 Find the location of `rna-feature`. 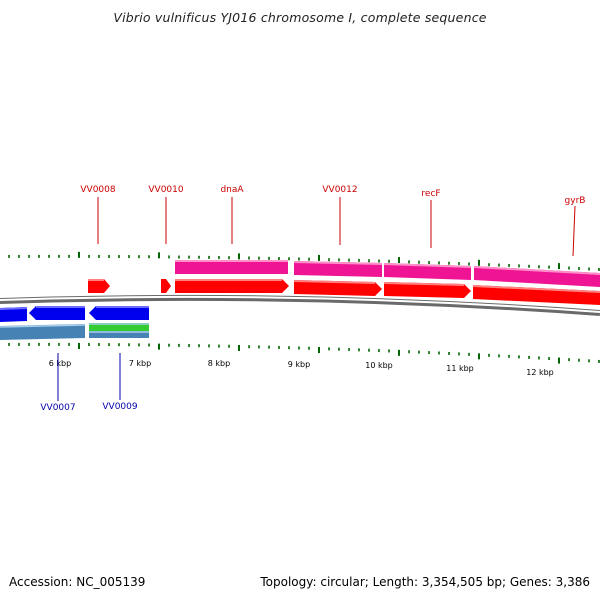

rna-feature is located at coordinates (119, 327).